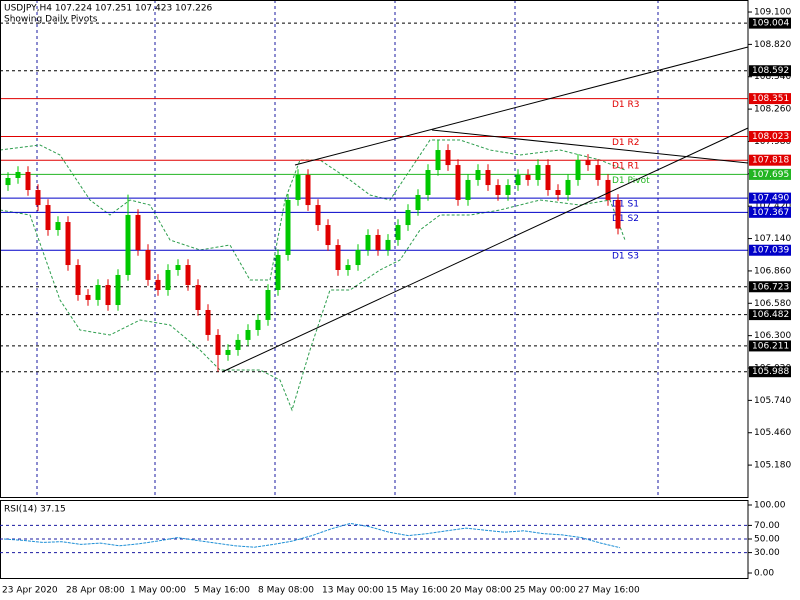 This screenshot has width=800, height=600. I want to click on rsi-title: RSI(14) 37.15, so click(35, 510).